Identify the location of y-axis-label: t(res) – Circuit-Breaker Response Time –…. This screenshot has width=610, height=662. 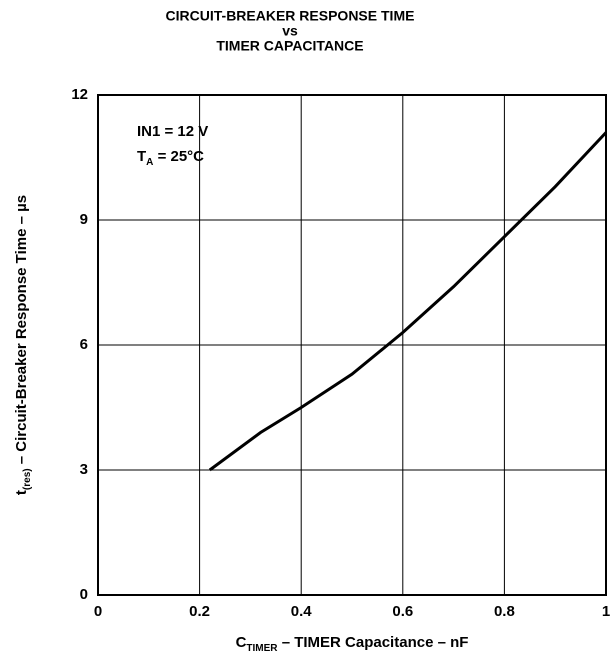
(23, 345).